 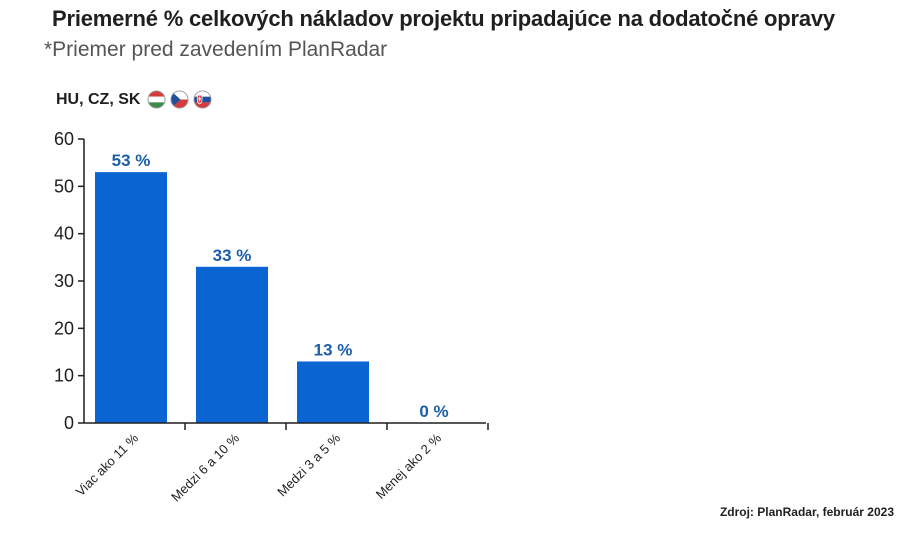 I want to click on data-label-3: 0 %, so click(x=433, y=411).